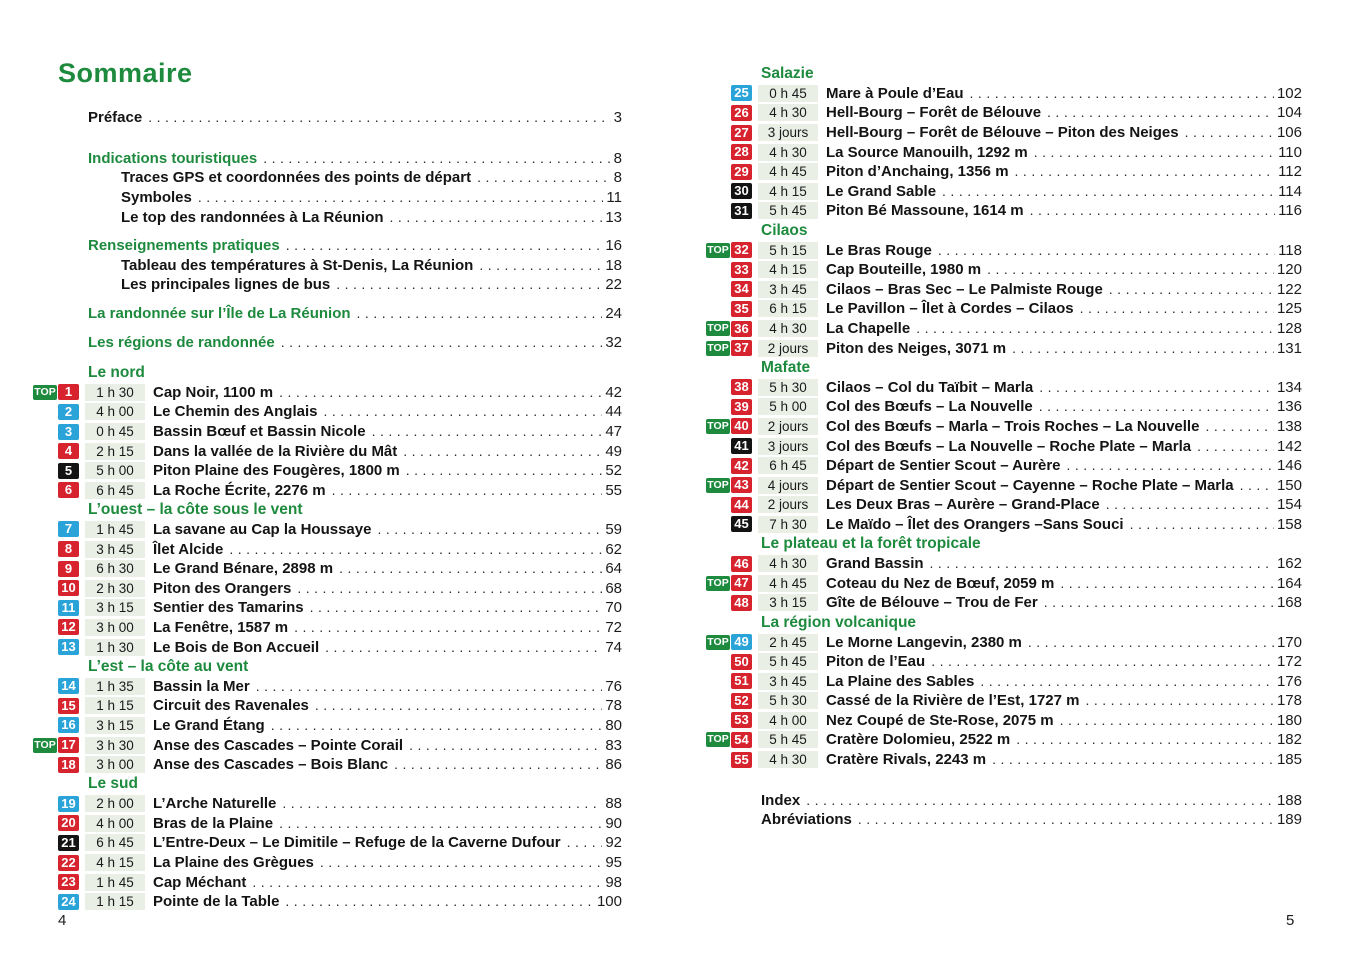 The image size is (1359, 969). What do you see at coordinates (932, 603) in the screenshot?
I see `route-title: Gîte de Bélouve – Trou de Fer` at bounding box center [932, 603].